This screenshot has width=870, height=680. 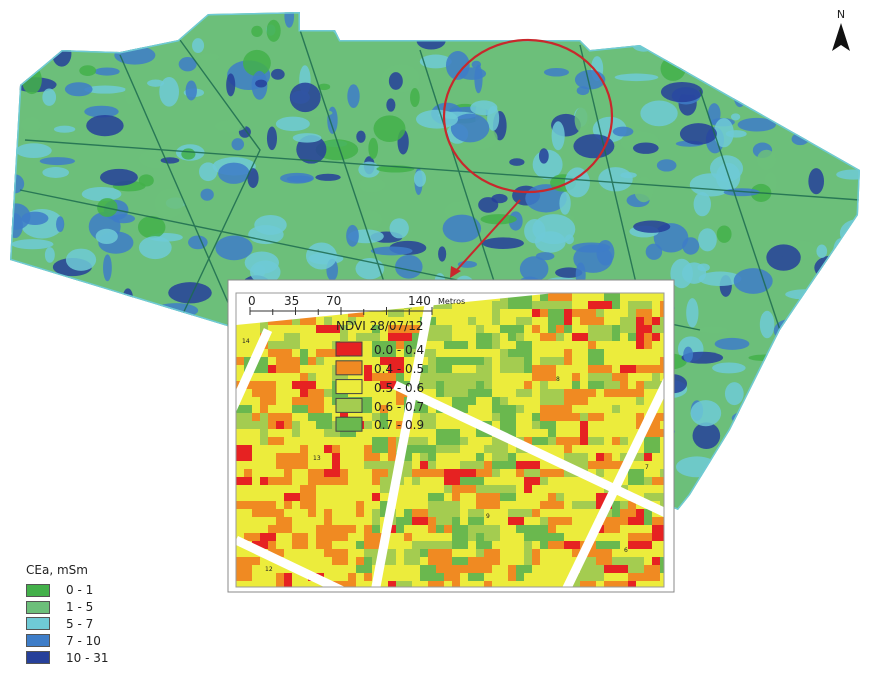 What do you see at coordinates (841, 14) in the screenshot?
I see `north-label: N` at bounding box center [841, 14].